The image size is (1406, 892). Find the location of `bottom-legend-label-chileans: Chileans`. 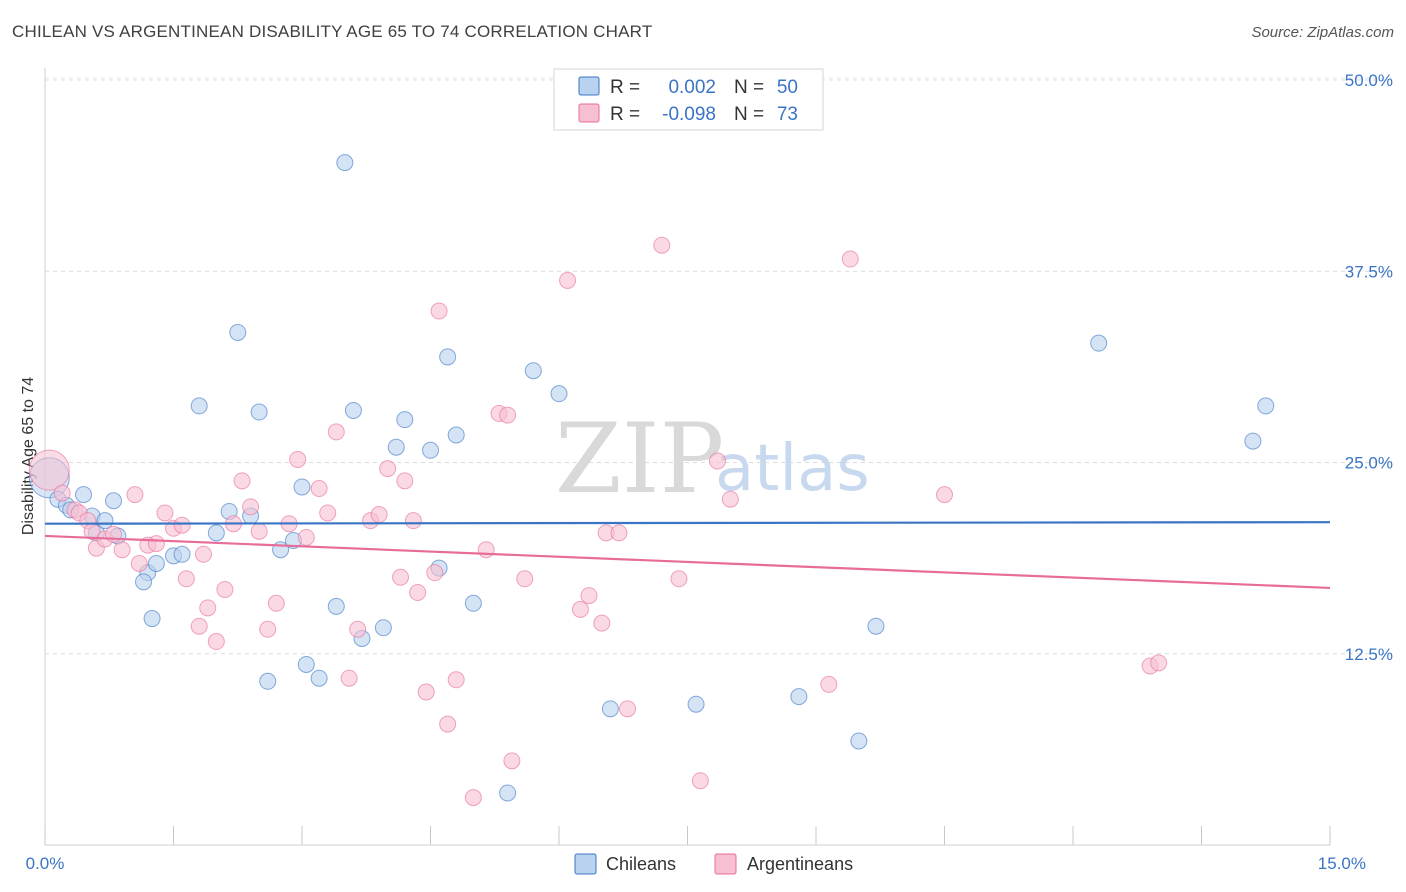

bottom-legend-label-chileans: Chileans is located at coordinates (641, 864).